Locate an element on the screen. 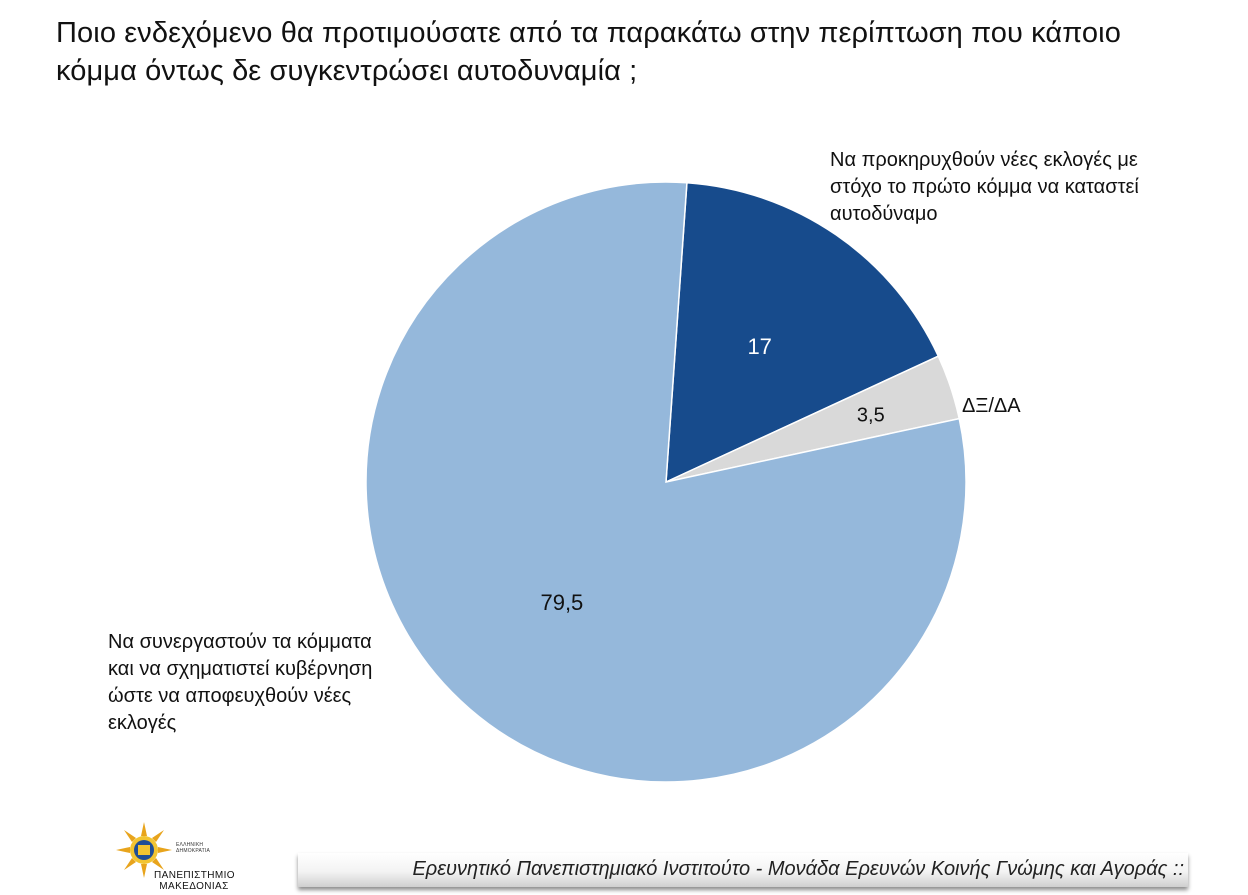  slice-value-label-2: 79,5 is located at coordinates (561, 602).